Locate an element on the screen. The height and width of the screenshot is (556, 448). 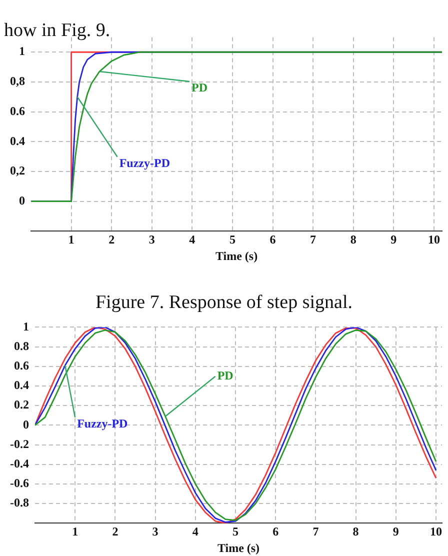
y-tick-label: 0.2 is located at coordinates (21, 405).